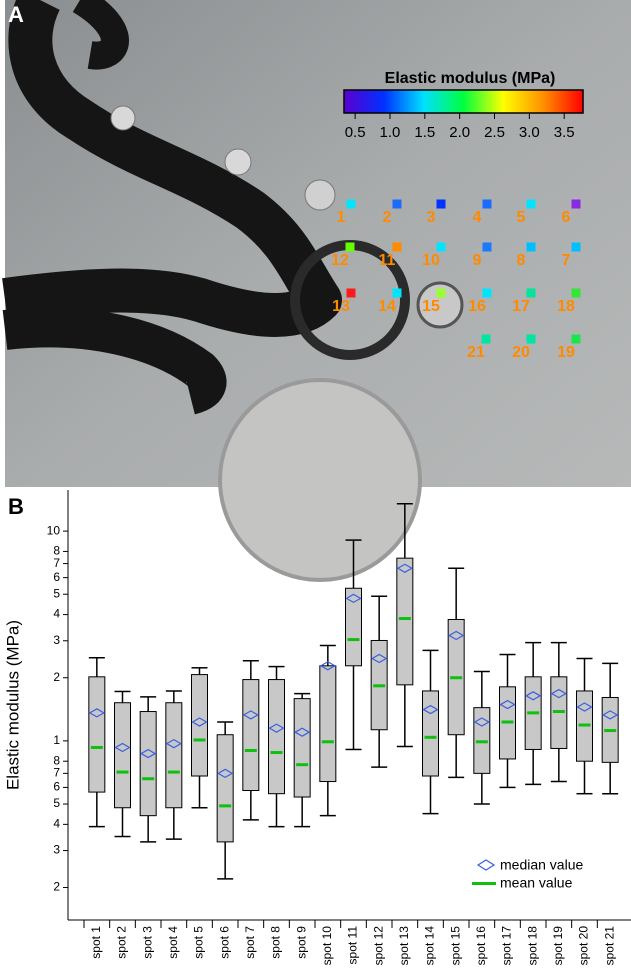 This screenshot has height=979, width=631. What do you see at coordinates (459, 132) in the screenshot?
I see `colorbar-tick-label: 2.0` at bounding box center [459, 132].